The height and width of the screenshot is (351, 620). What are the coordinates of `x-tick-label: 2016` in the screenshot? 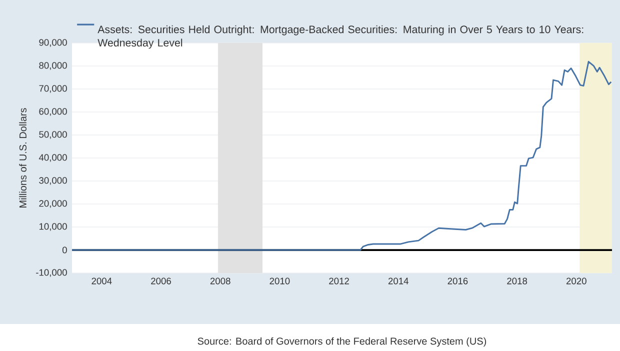 It's located at (458, 281).